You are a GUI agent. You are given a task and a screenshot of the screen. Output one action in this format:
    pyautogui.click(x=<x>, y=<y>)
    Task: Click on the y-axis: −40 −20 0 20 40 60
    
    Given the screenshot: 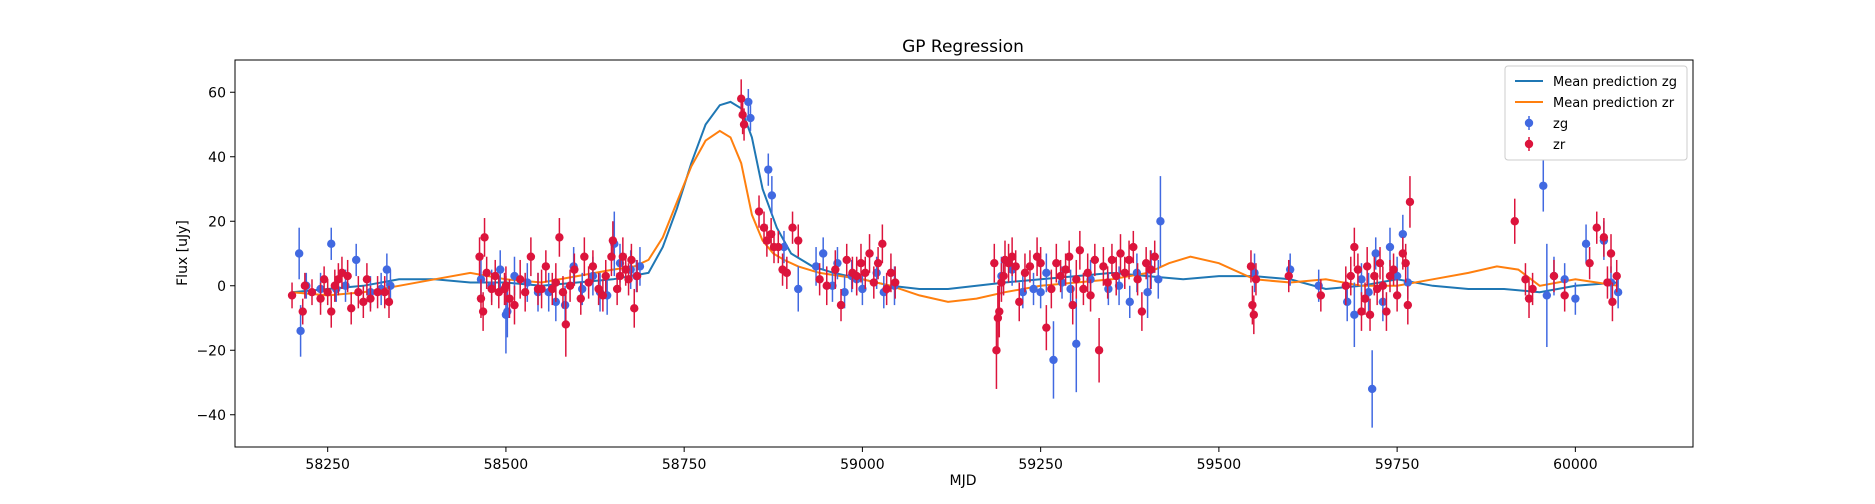 What is the action you would take?
    pyautogui.click(x=215, y=254)
    